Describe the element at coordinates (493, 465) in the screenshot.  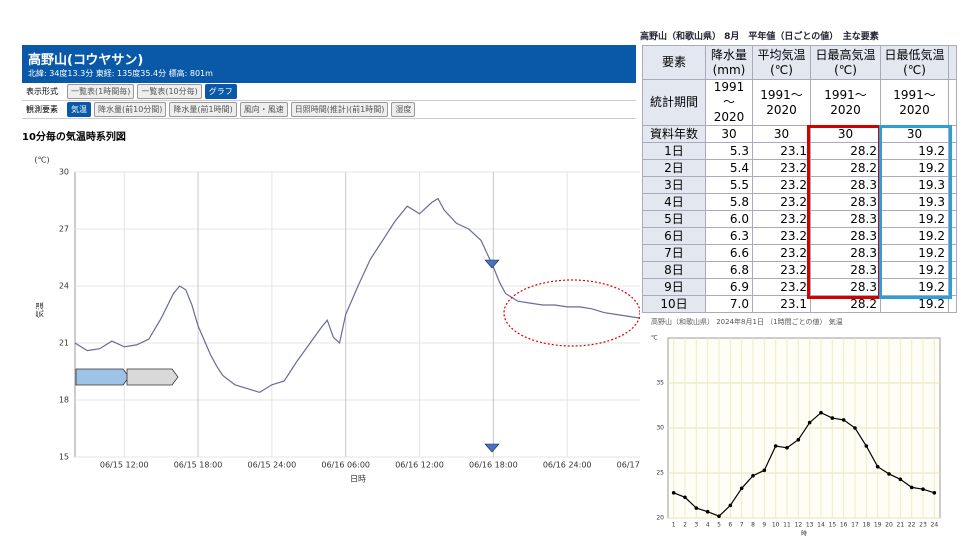
I see `x-tick-label: 06/16 18:00` at that location.